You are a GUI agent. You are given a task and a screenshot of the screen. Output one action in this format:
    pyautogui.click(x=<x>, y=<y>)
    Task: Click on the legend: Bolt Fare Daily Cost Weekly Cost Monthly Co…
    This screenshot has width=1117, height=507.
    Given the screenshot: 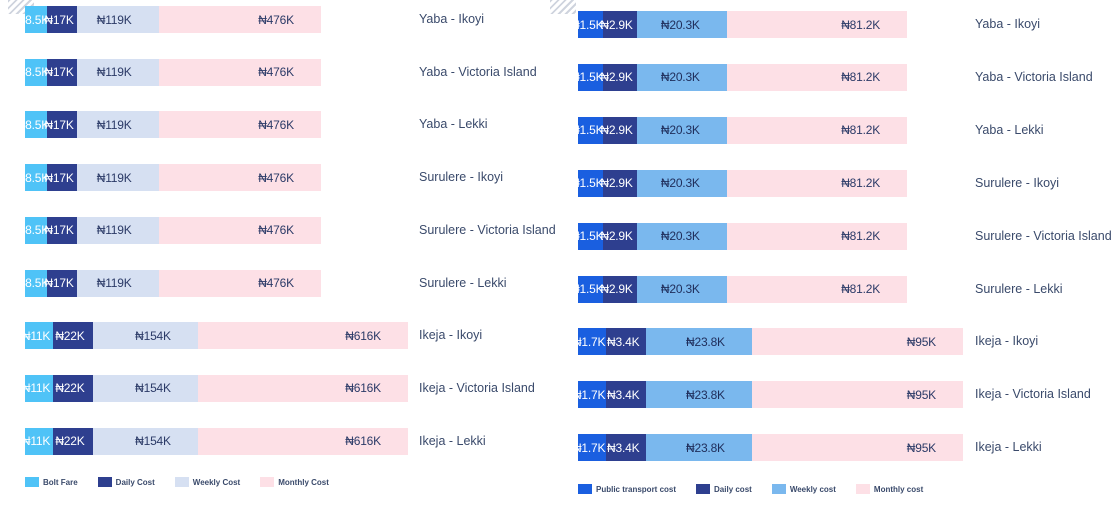 What is the action you would take?
    pyautogui.click(x=187, y=482)
    